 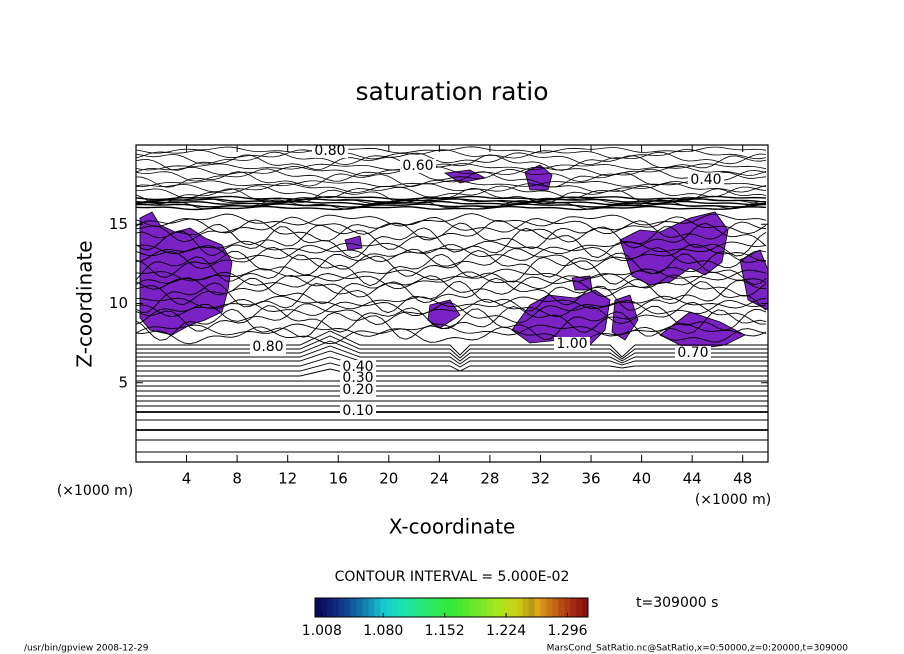 I want to click on contour-label: 0.70, so click(x=692, y=353).